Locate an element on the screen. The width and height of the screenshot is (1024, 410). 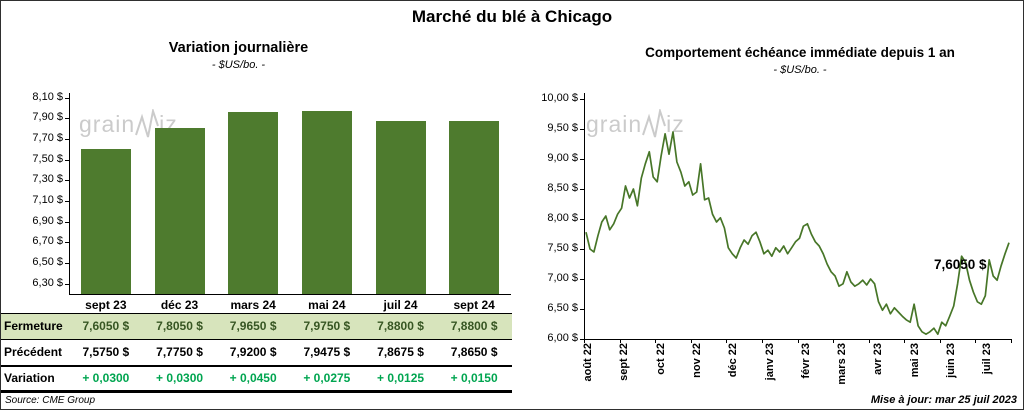
line-x-month-label: sept 22 is located at coordinates (624, 362).